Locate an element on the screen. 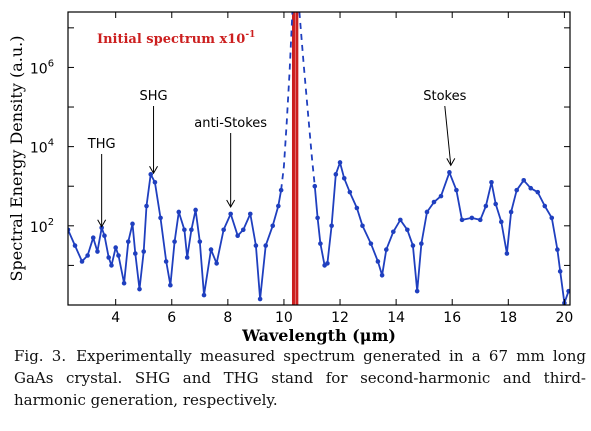 The width and height of the screenshot is (591, 431). y-tick-label: 10² is located at coordinates (42, 226).